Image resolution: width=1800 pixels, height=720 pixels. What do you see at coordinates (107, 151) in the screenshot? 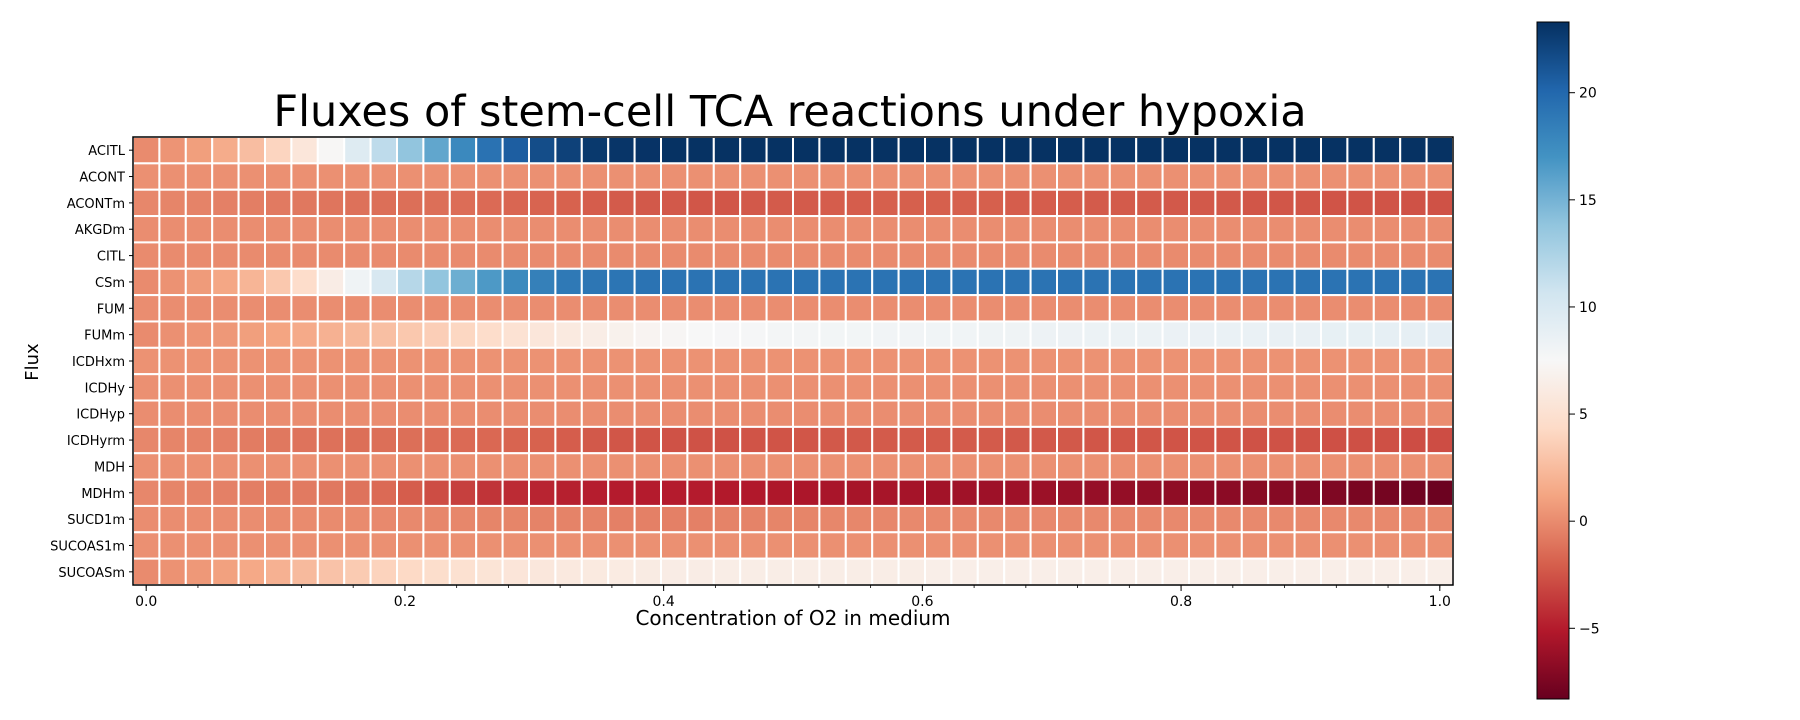
I see `row-label: ACITL` at bounding box center [107, 151].